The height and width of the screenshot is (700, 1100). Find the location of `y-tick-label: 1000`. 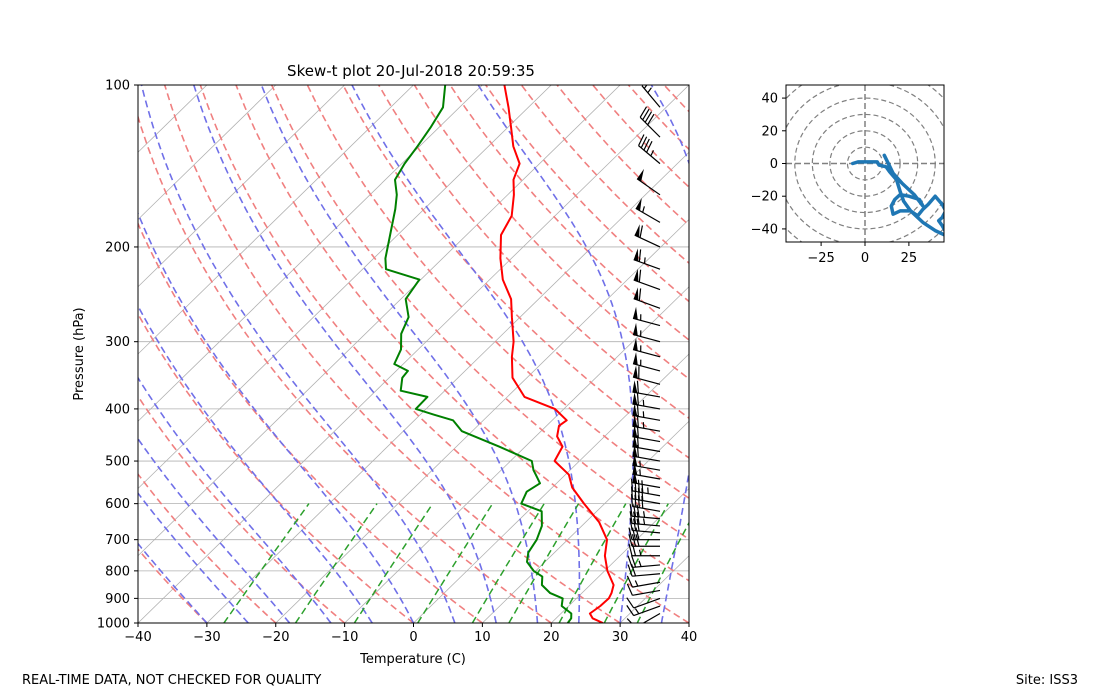

y-tick-label: 1000 is located at coordinates (113, 624).